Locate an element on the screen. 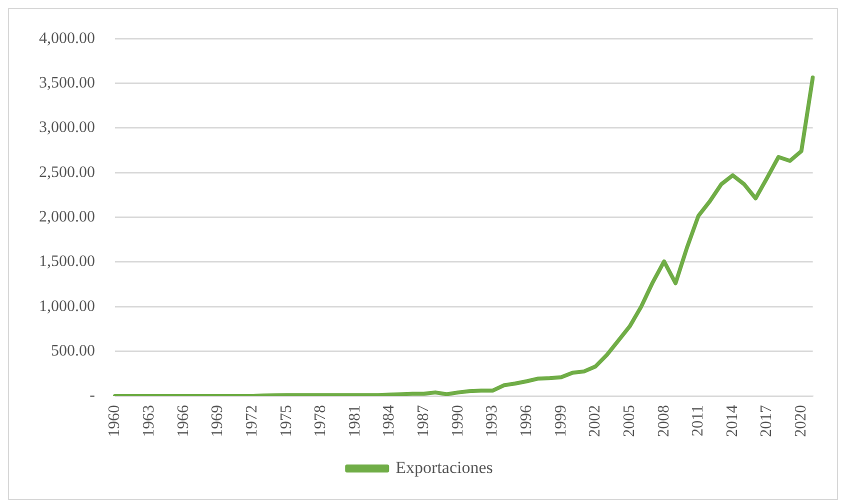 The width and height of the screenshot is (842, 504). x-tick-label: 1972 is located at coordinates (251, 421).